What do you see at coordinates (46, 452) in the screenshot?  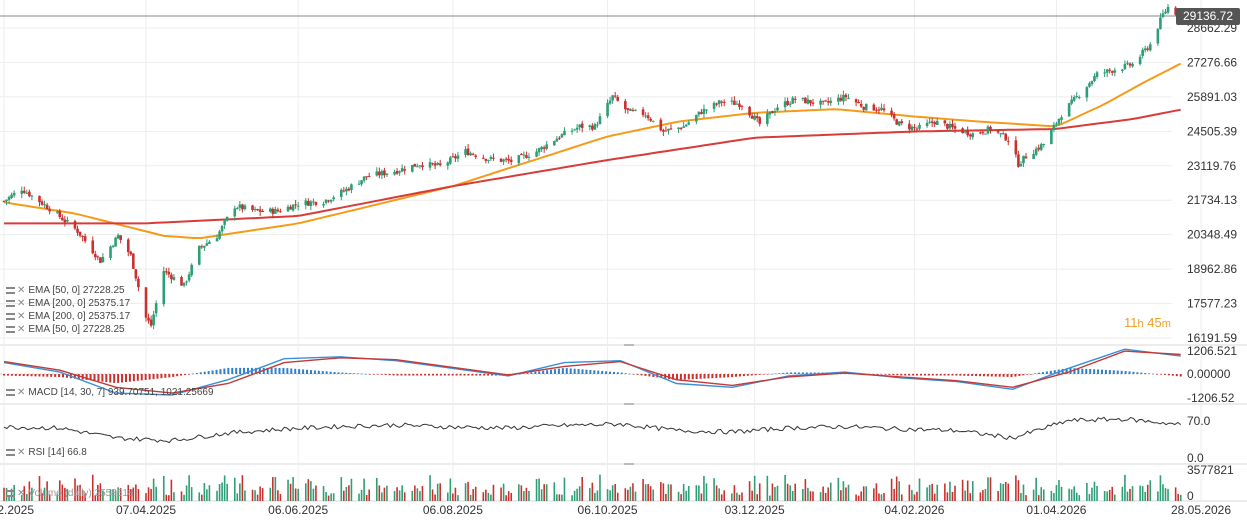 I see `legend-row: ✕ RSI [14] 66.8` at bounding box center [46, 452].